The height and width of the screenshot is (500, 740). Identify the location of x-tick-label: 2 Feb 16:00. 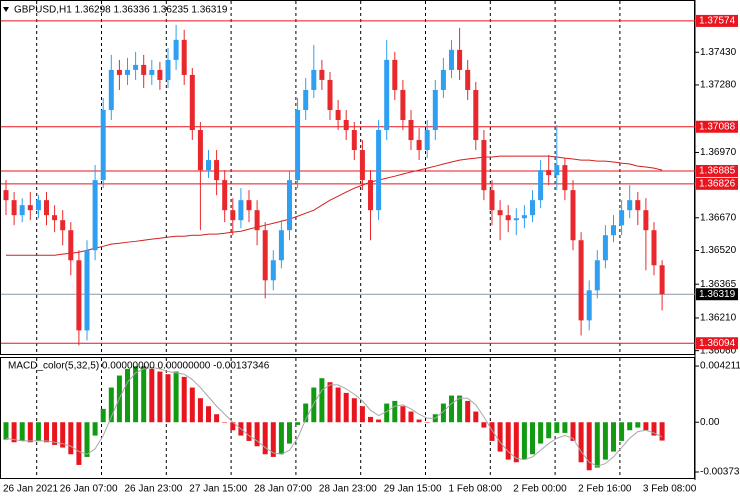
(605, 489).